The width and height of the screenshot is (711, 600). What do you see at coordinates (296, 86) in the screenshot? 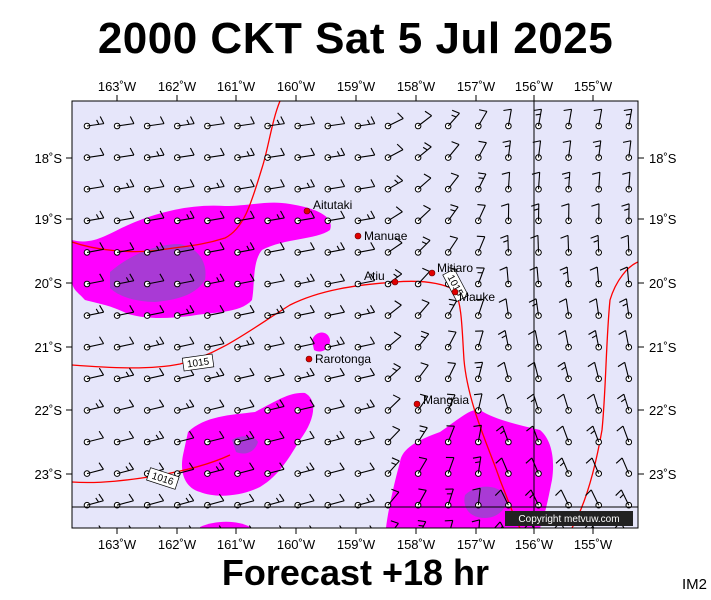
I see `lon-label-top: 160˚W` at bounding box center [296, 86].